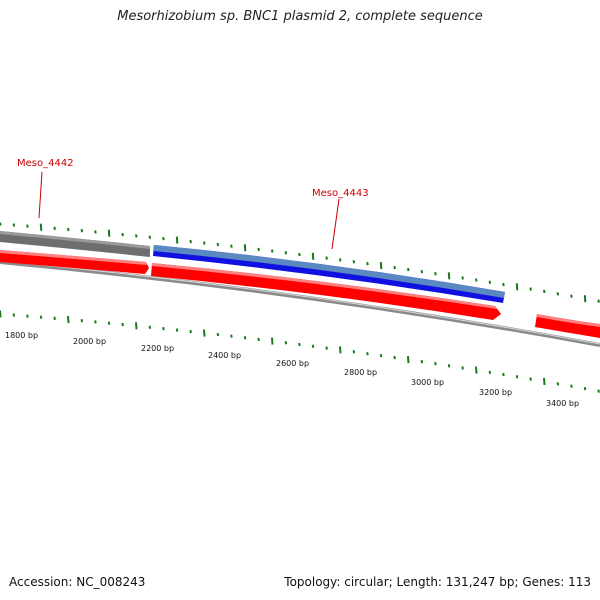  I want to click on gene-arrow-red-1-shade, so click(73, 257).